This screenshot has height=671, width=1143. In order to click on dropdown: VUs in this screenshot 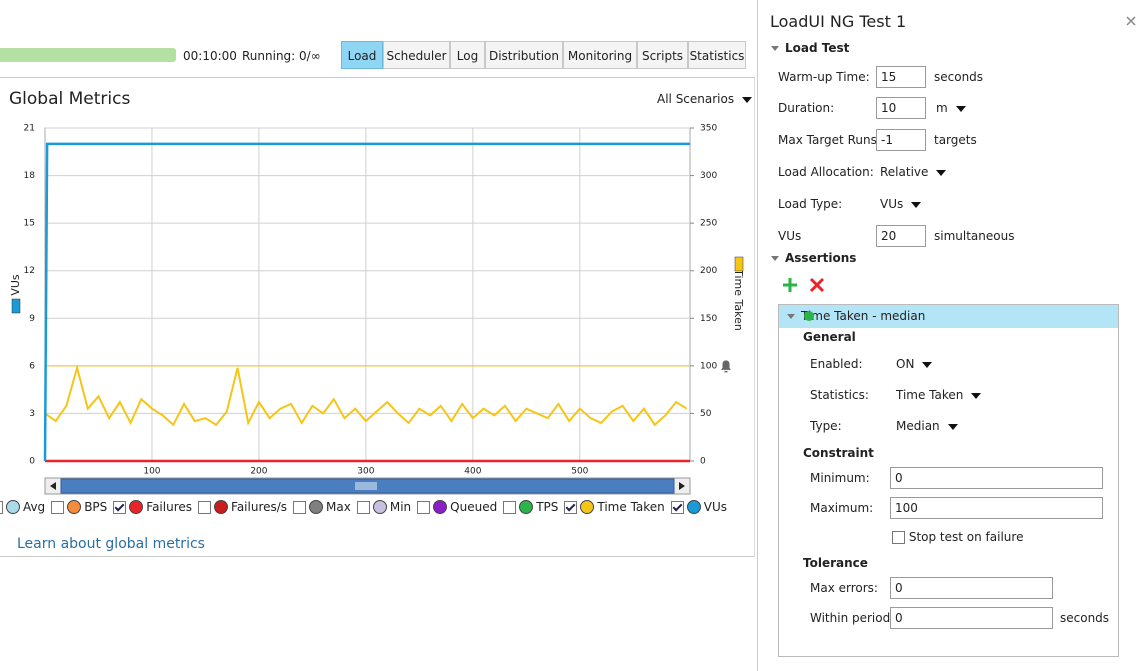, I will do `click(900, 204)`.